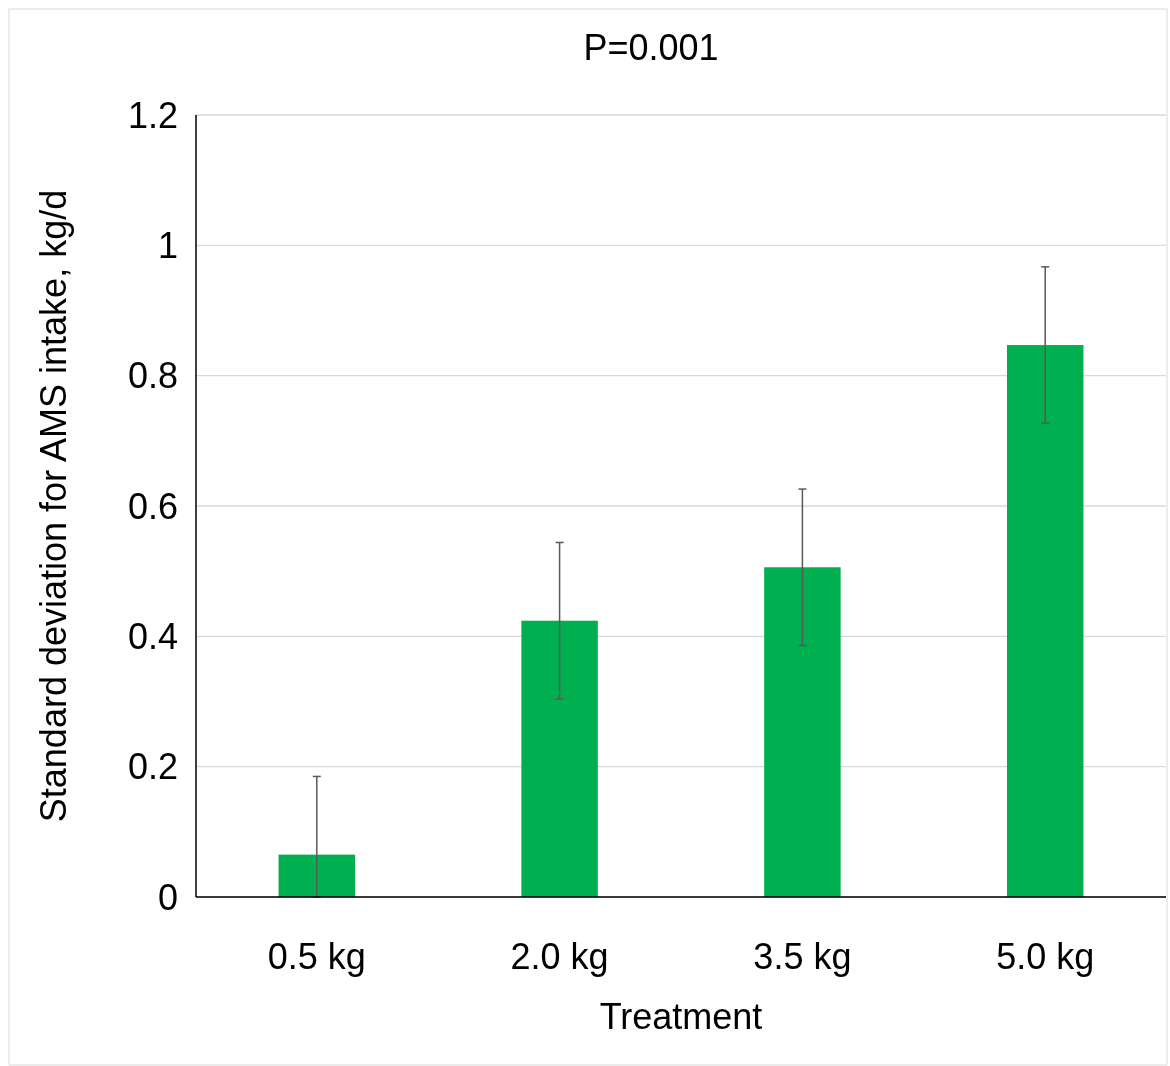 This screenshot has width=1170, height=1066. Describe the element at coordinates (681, 1016) in the screenshot. I see `x-axis-title: Treatment` at that location.